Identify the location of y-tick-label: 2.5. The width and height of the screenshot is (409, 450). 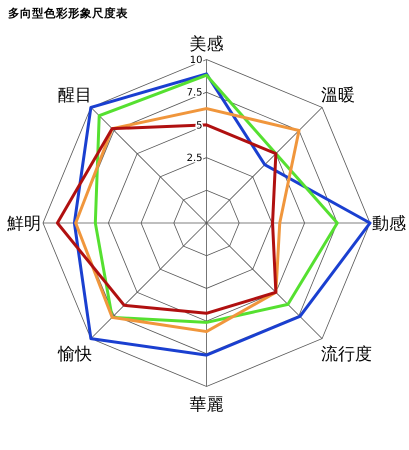
(194, 158).